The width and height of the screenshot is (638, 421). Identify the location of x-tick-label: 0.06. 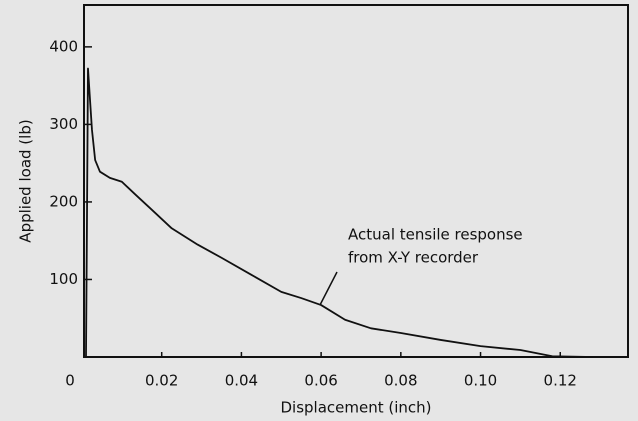
(320, 381).